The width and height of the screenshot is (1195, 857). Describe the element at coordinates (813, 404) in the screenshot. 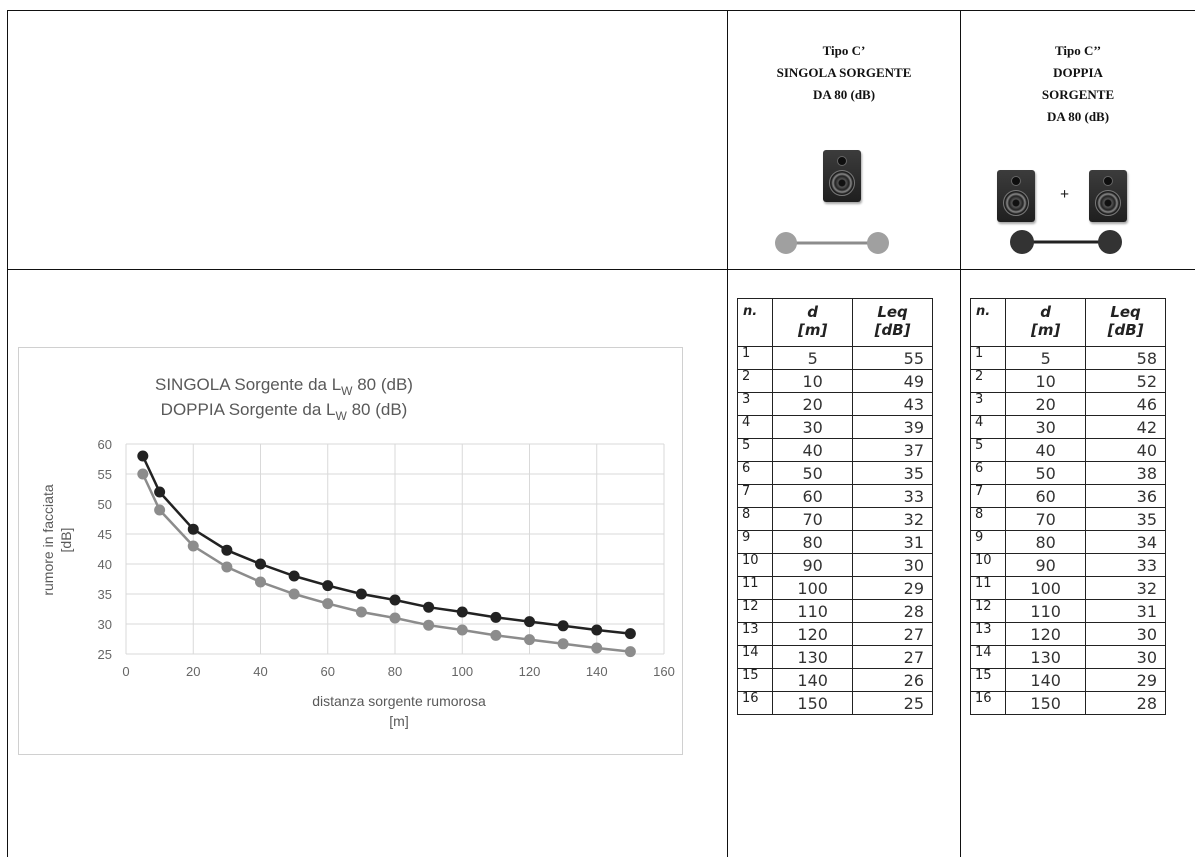

I see `distance-cell: 20` at that location.